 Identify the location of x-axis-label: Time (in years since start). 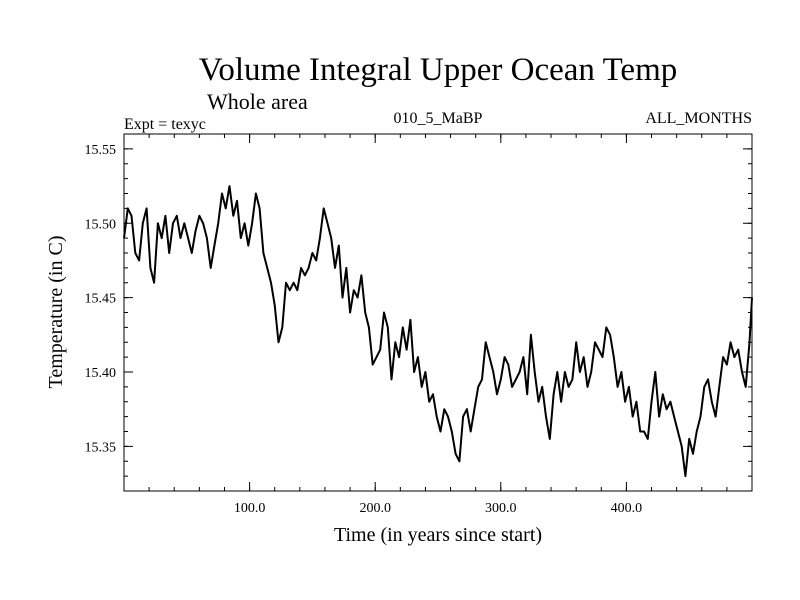
(438, 535).